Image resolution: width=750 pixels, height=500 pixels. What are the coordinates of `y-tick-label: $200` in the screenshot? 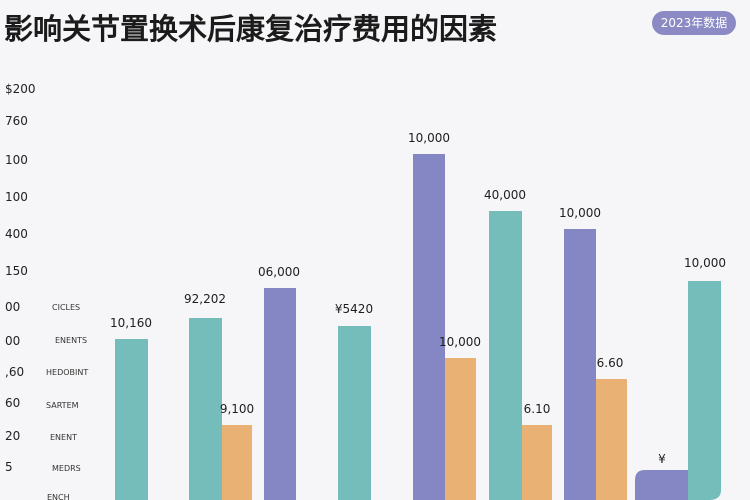 It's located at (20, 89).